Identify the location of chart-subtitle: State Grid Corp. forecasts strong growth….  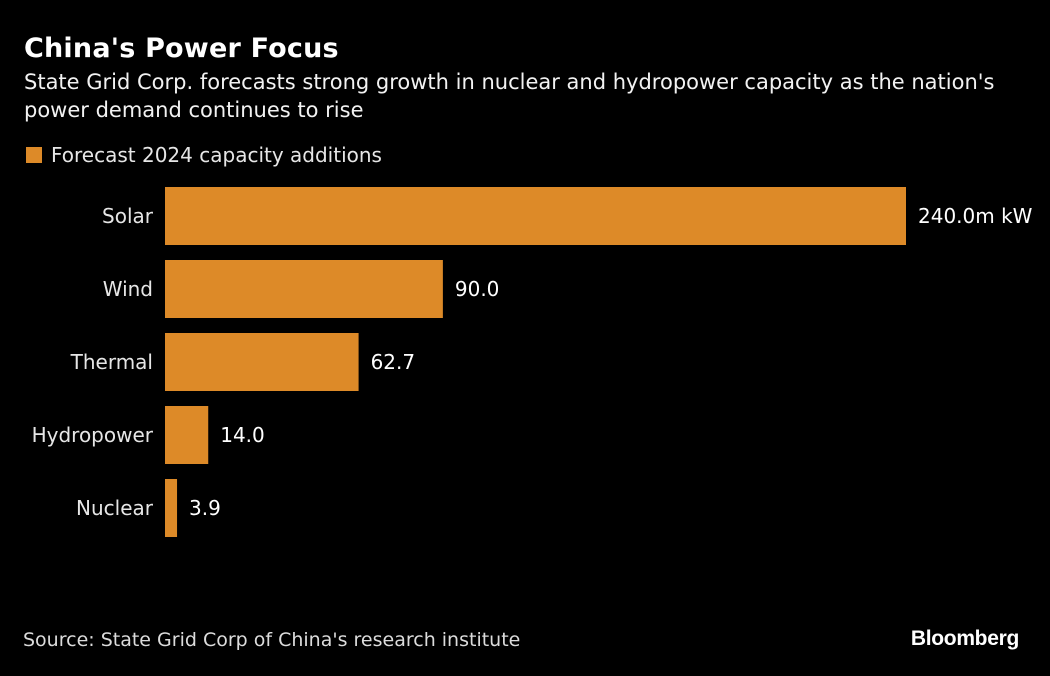
(509, 96).